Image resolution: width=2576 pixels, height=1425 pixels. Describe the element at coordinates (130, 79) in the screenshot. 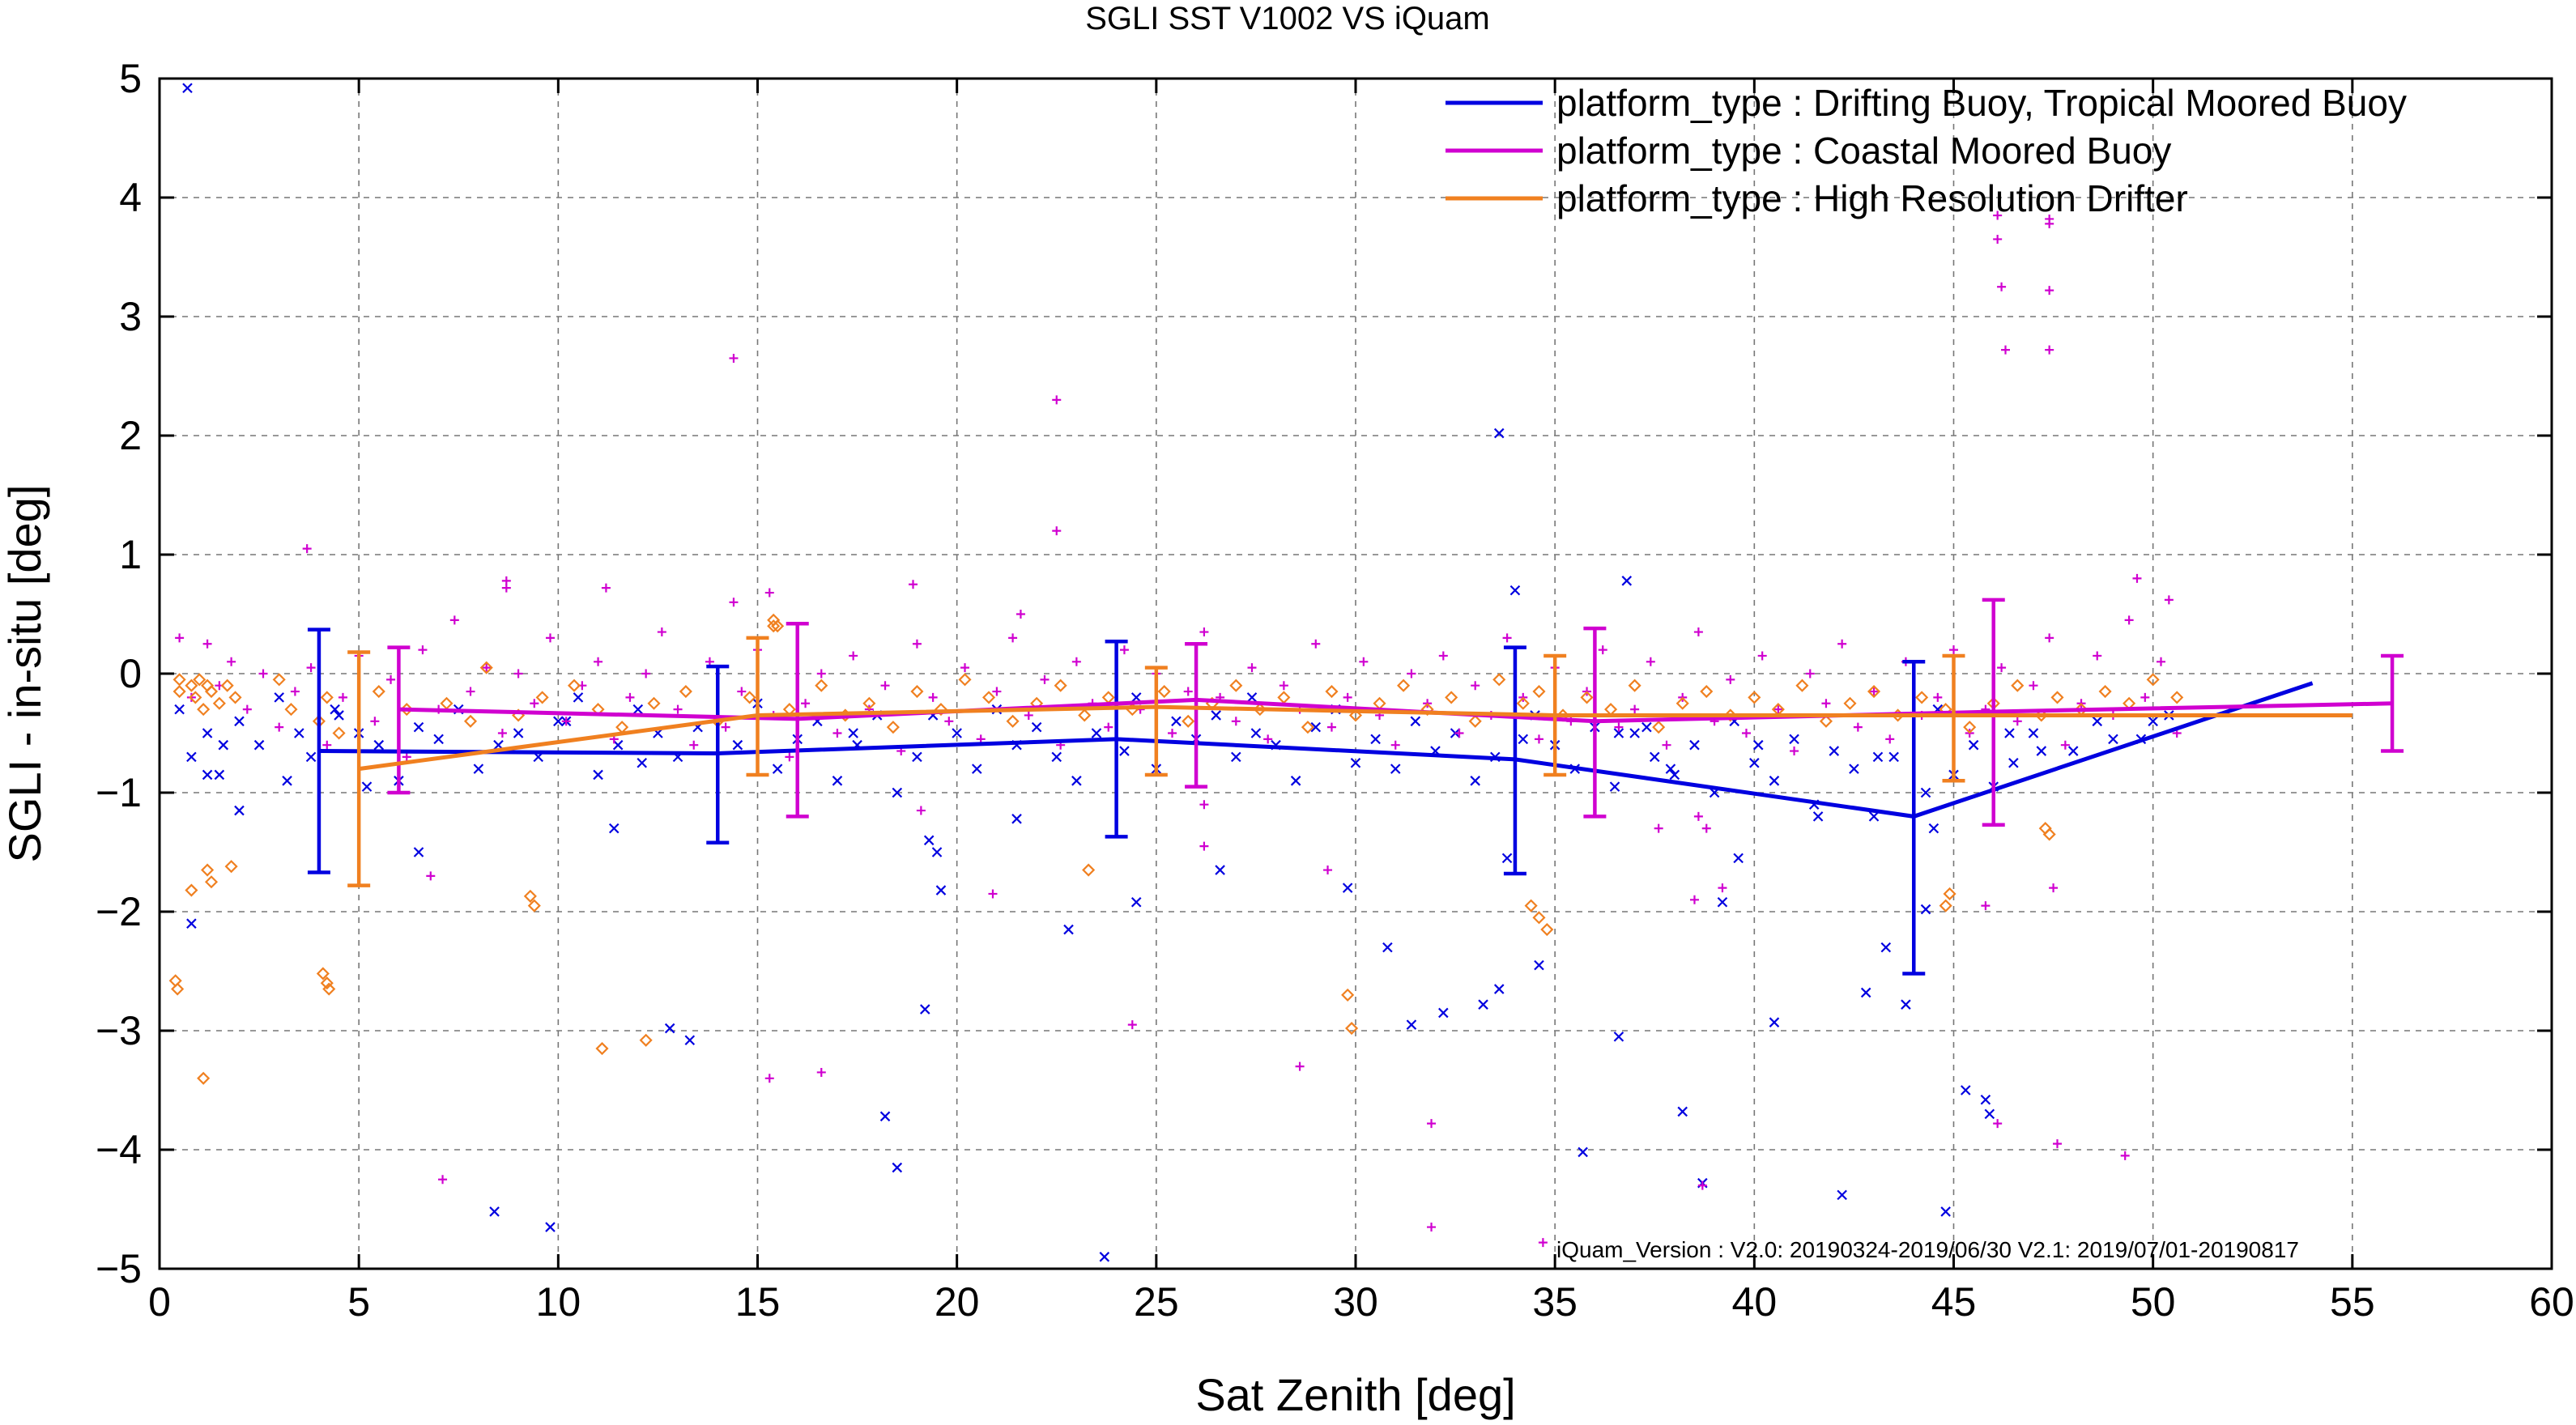

I see `y-tick-label: 5` at that location.